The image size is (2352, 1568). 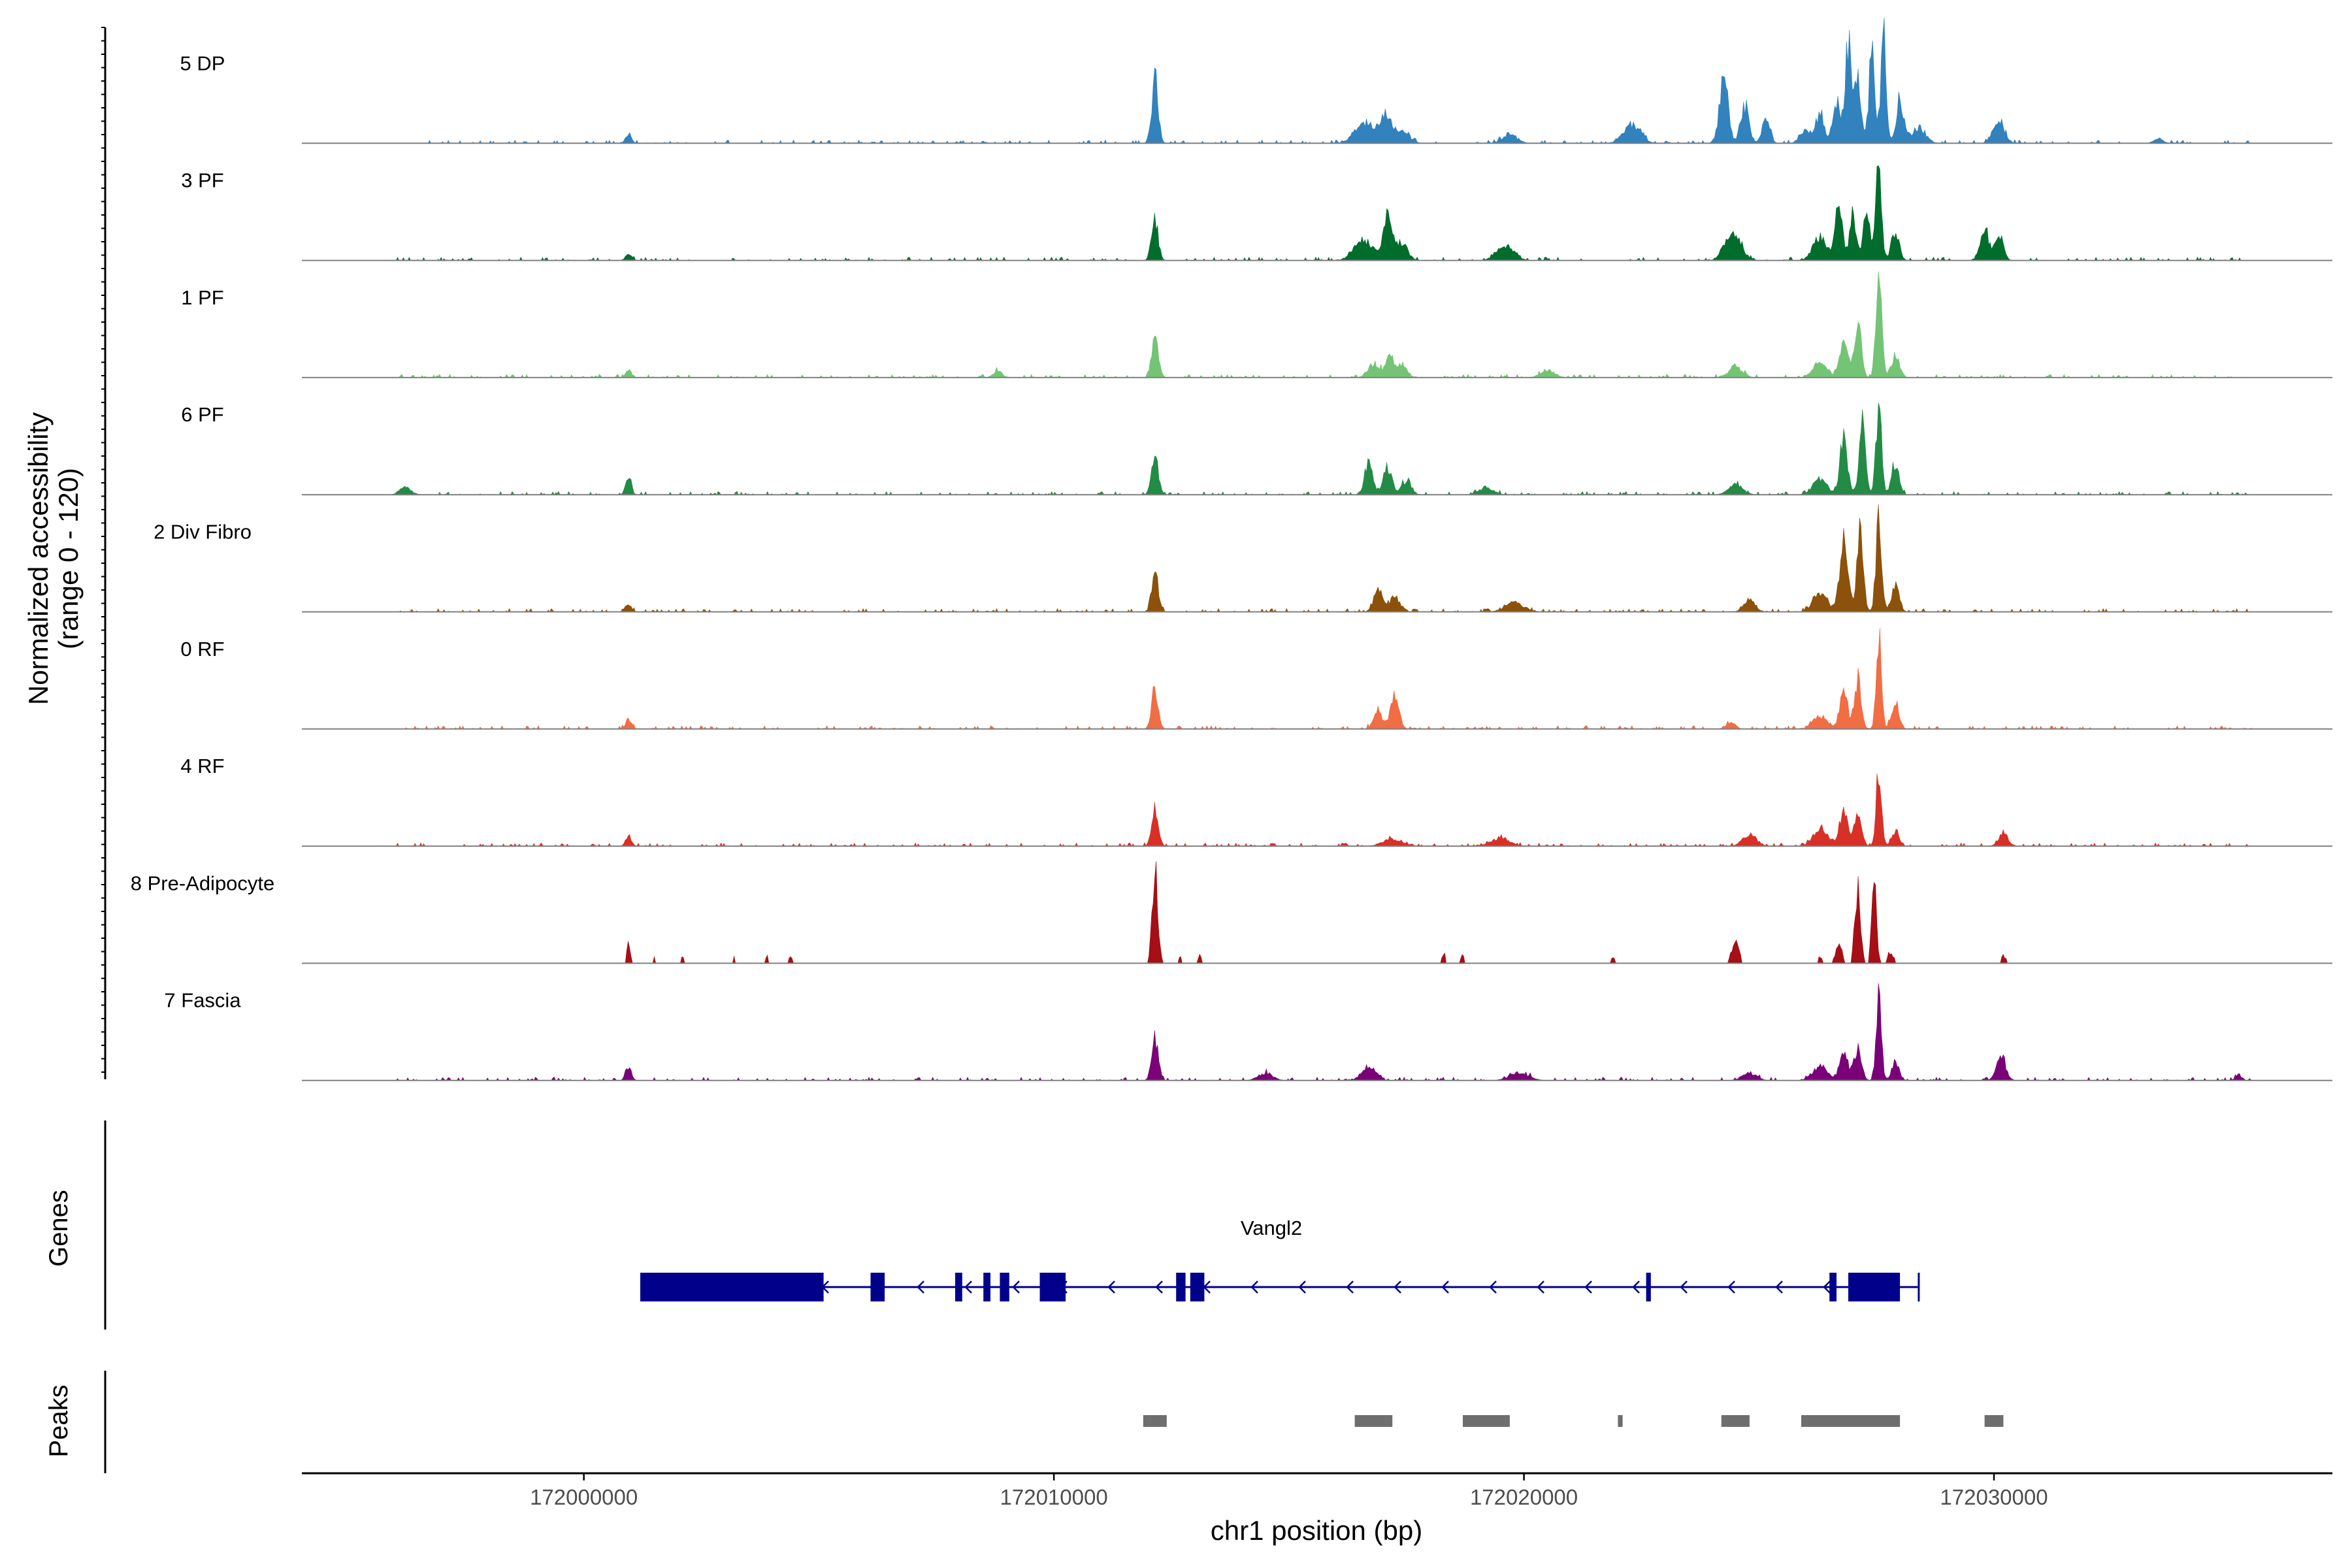 I want to click on peaks-panel-label: Peaks, so click(x=58, y=1420).